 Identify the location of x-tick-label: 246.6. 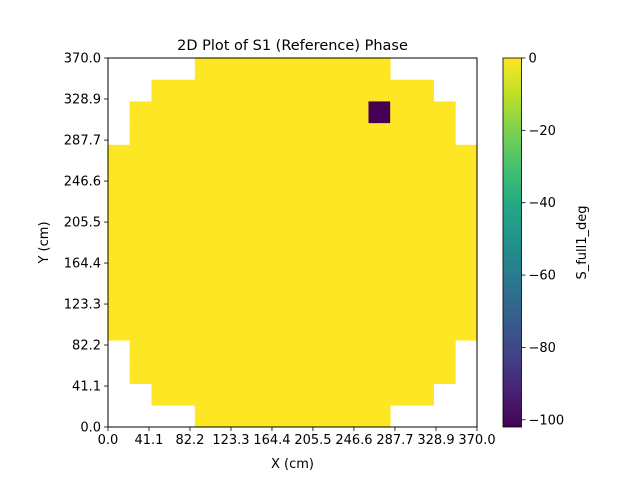
(353, 440).